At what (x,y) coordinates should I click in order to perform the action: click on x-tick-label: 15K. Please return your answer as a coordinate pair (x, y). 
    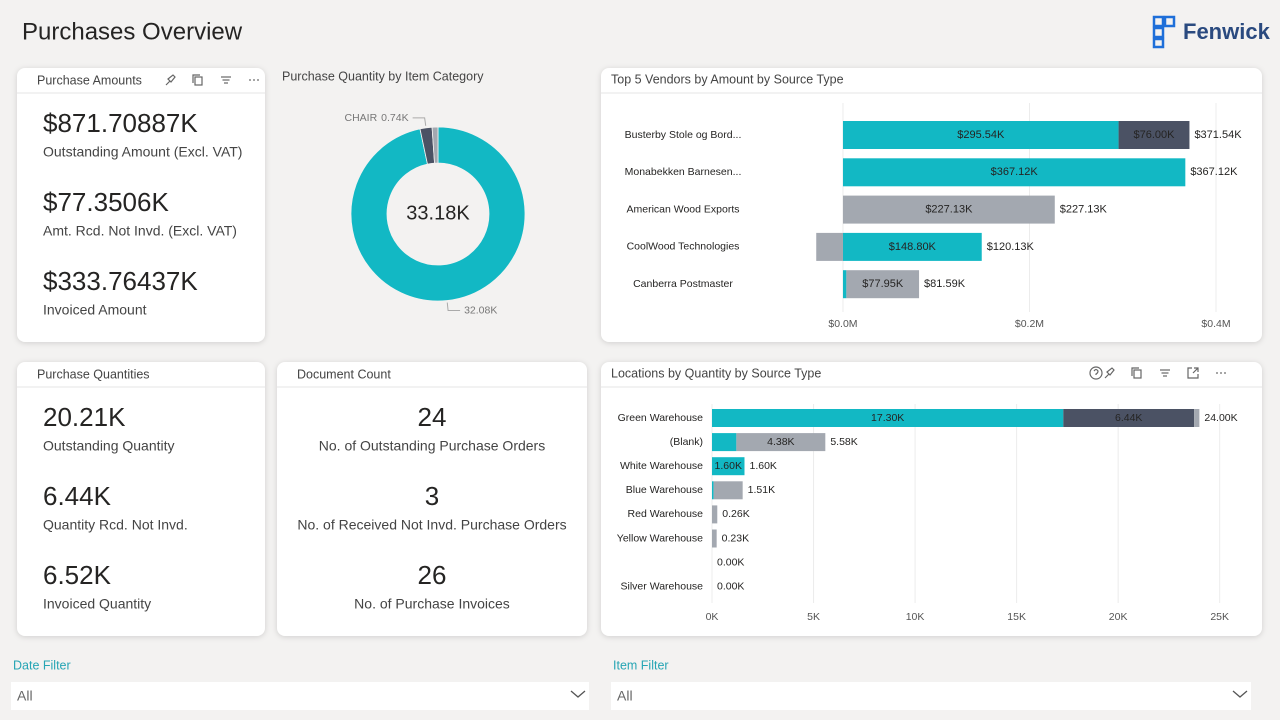
    Looking at the image, I should click on (1016, 617).